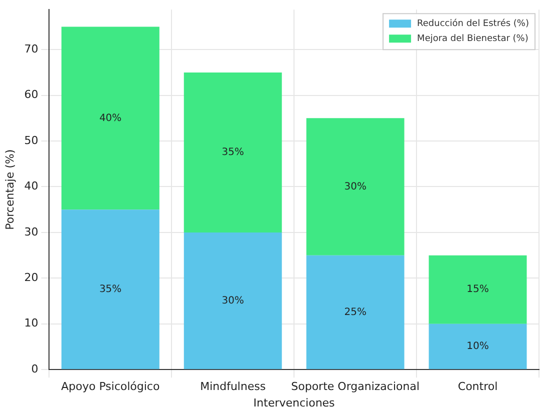 This screenshot has width=543, height=410. Describe the element at coordinates (294, 403) in the screenshot. I see `x-axis-title: Intervenciones` at that location.